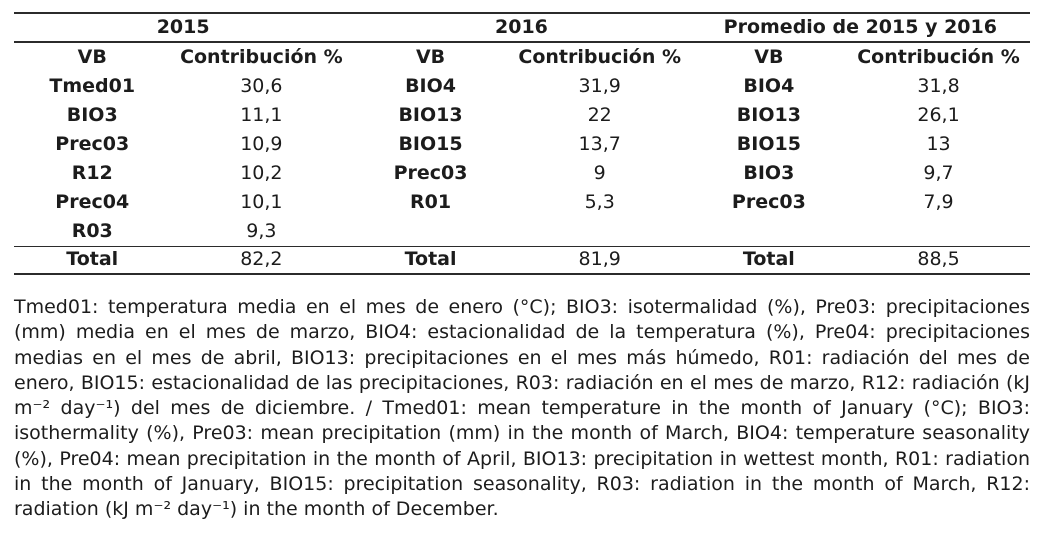 This screenshot has height=548, width=1043. I want to click on year-header-row: 2015 2016 Promedio de 2015 y 2016, so click(522, 27).